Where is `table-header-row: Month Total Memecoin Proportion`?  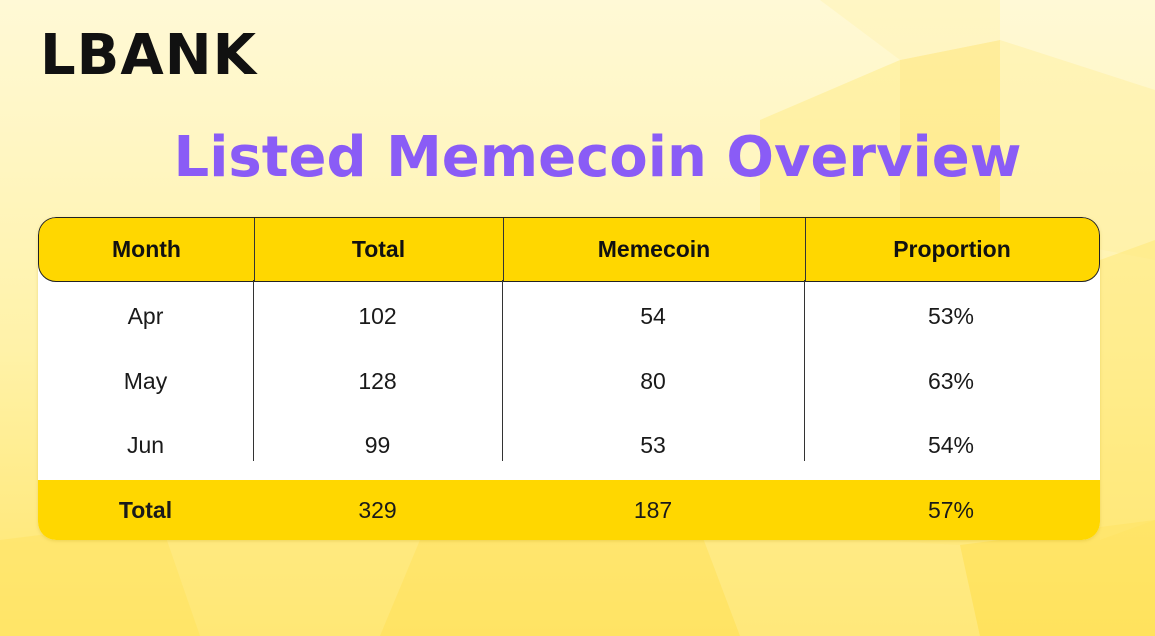 table-header-row: Month Total Memecoin Proportion is located at coordinates (569, 249).